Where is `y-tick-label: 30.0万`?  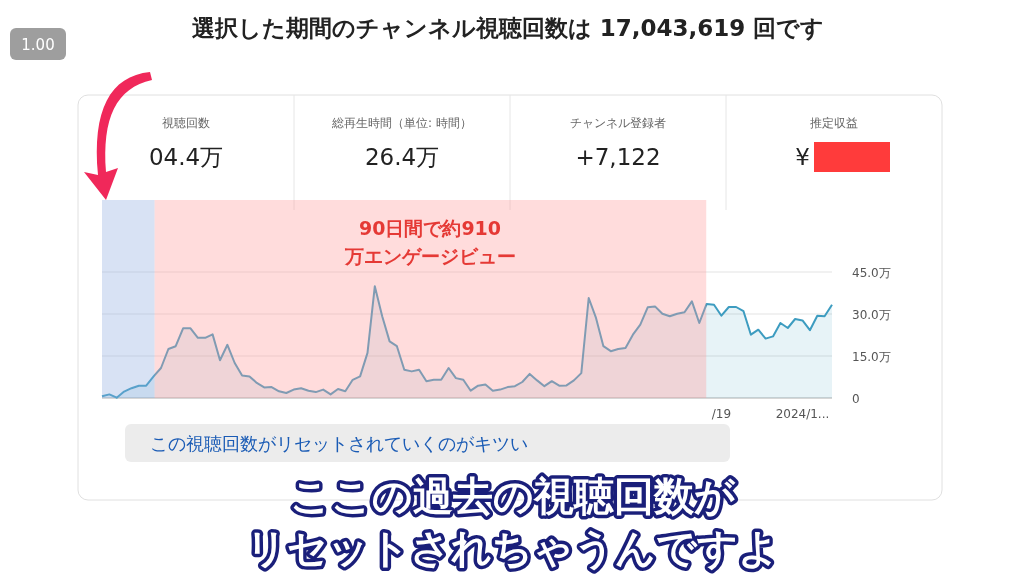 y-tick-label: 30.0万 is located at coordinates (871, 315).